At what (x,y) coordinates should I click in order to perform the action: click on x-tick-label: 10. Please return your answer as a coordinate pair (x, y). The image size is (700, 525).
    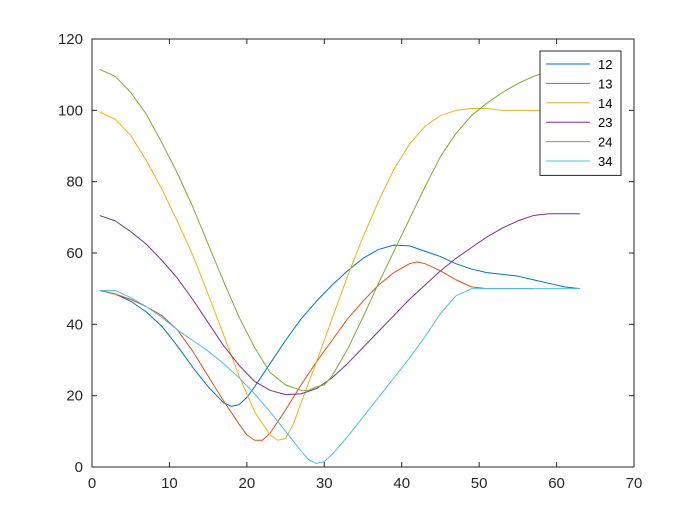
    Looking at the image, I should click on (169, 483).